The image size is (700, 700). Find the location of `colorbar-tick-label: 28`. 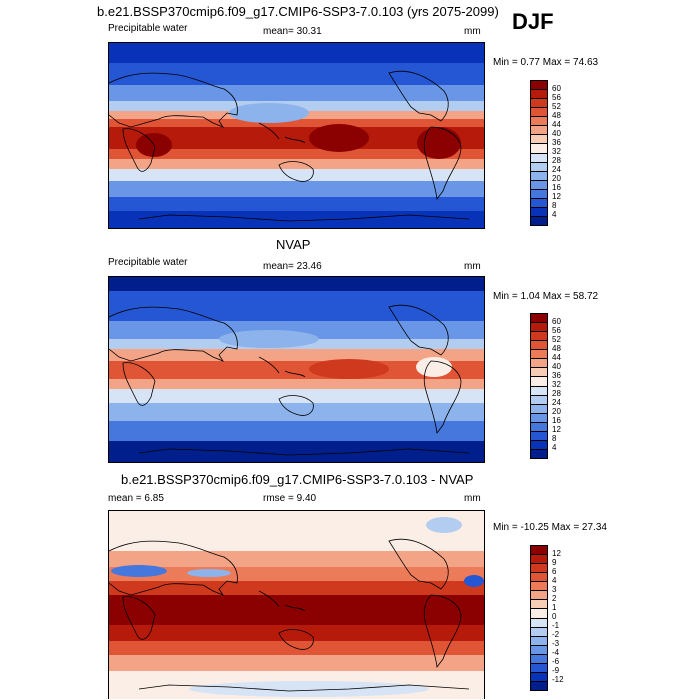

colorbar-tick-label: 28 is located at coordinates (556, 393).